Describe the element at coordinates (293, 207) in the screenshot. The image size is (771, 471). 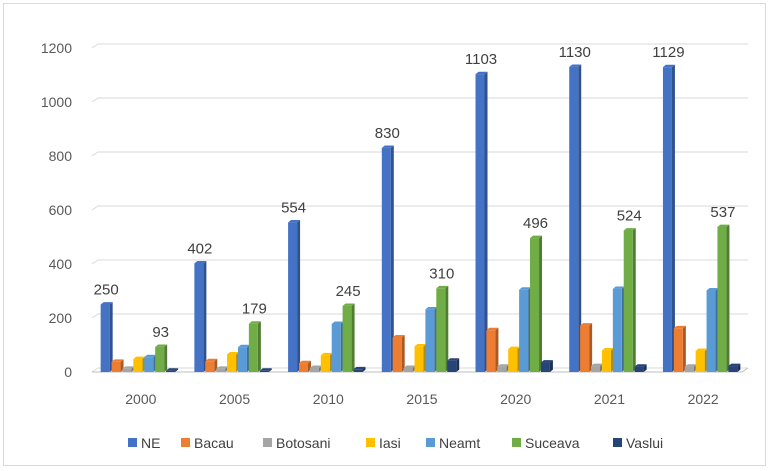
I see `data-label-ne-2010: 554` at that location.